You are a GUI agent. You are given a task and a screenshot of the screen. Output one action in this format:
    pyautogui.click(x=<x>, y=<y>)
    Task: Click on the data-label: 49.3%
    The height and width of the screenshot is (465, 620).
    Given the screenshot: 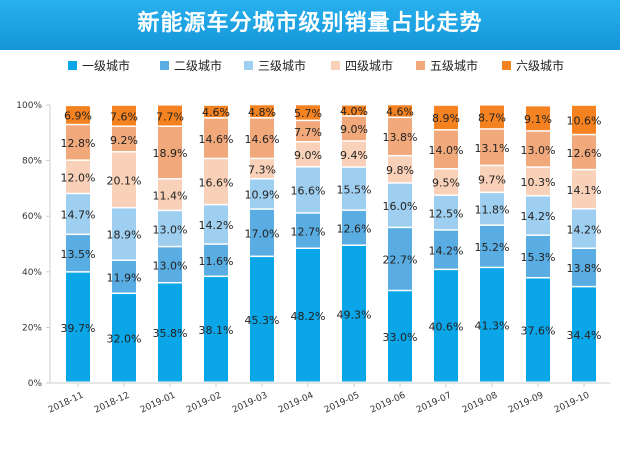 What is the action you would take?
    pyautogui.click(x=354, y=314)
    